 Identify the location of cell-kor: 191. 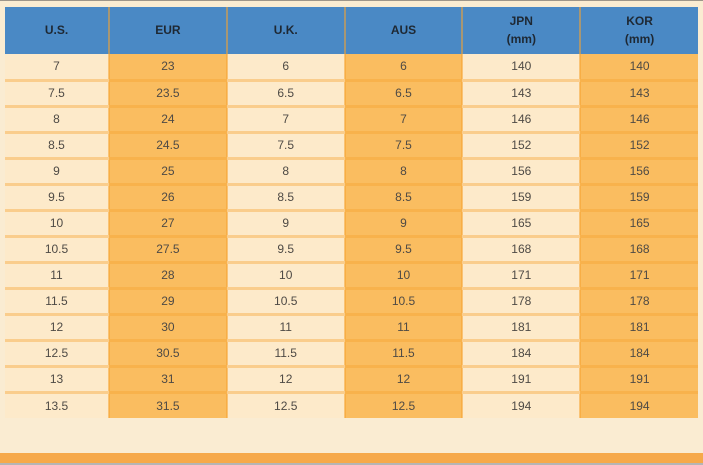
(638, 378).